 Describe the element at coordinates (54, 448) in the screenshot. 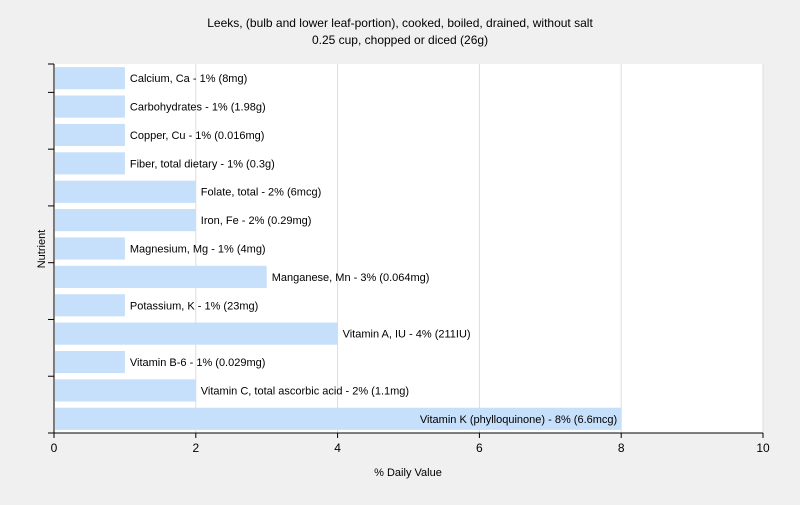

I see `x-tick-label: 0` at that location.